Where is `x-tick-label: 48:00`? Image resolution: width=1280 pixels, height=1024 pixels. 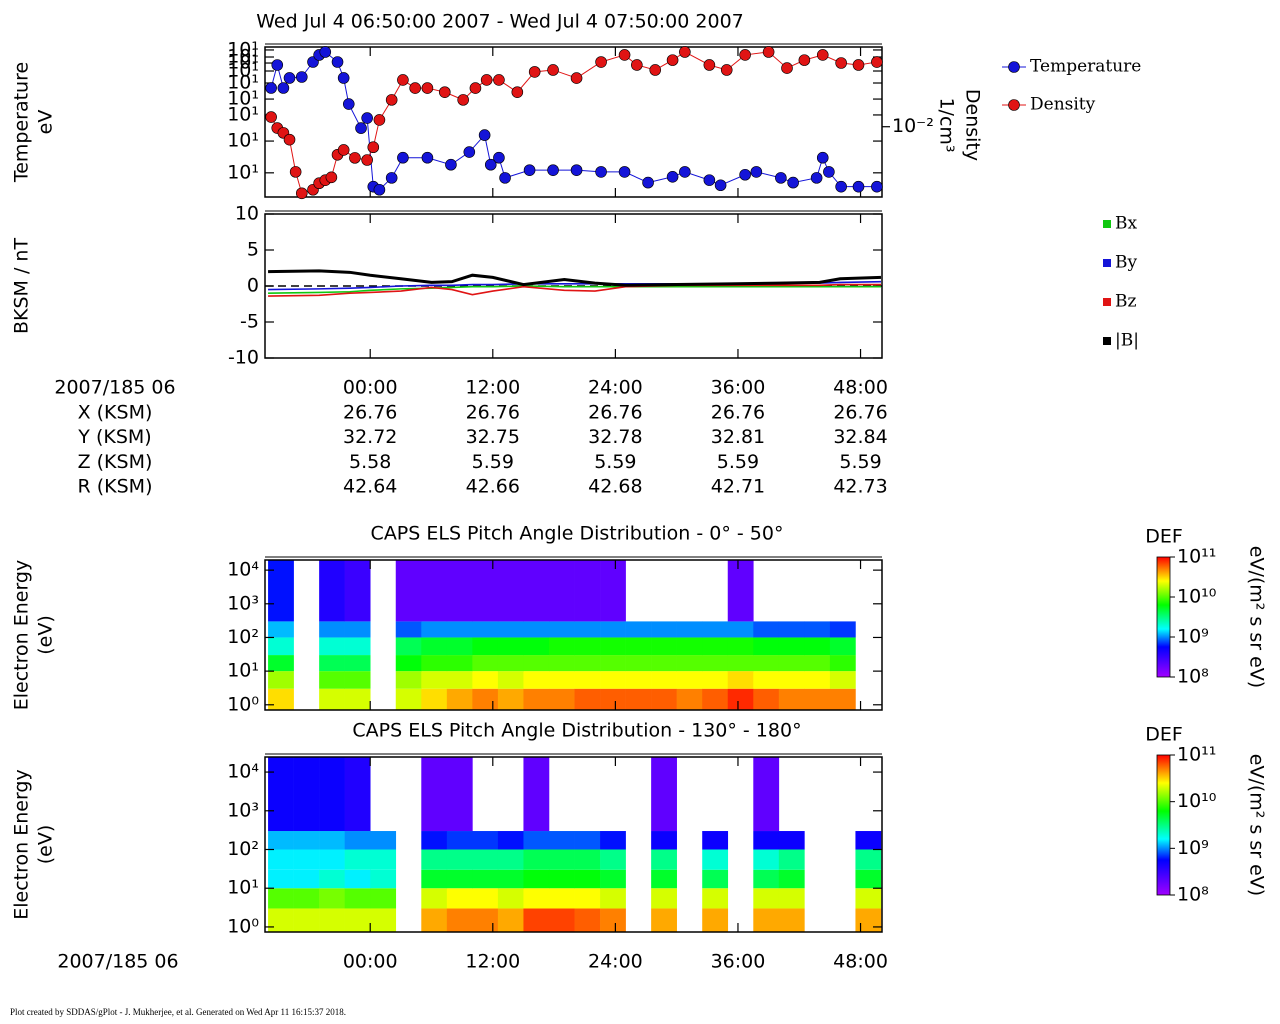
x-tick-label: 48:00 is located at coordinates (860, 962).